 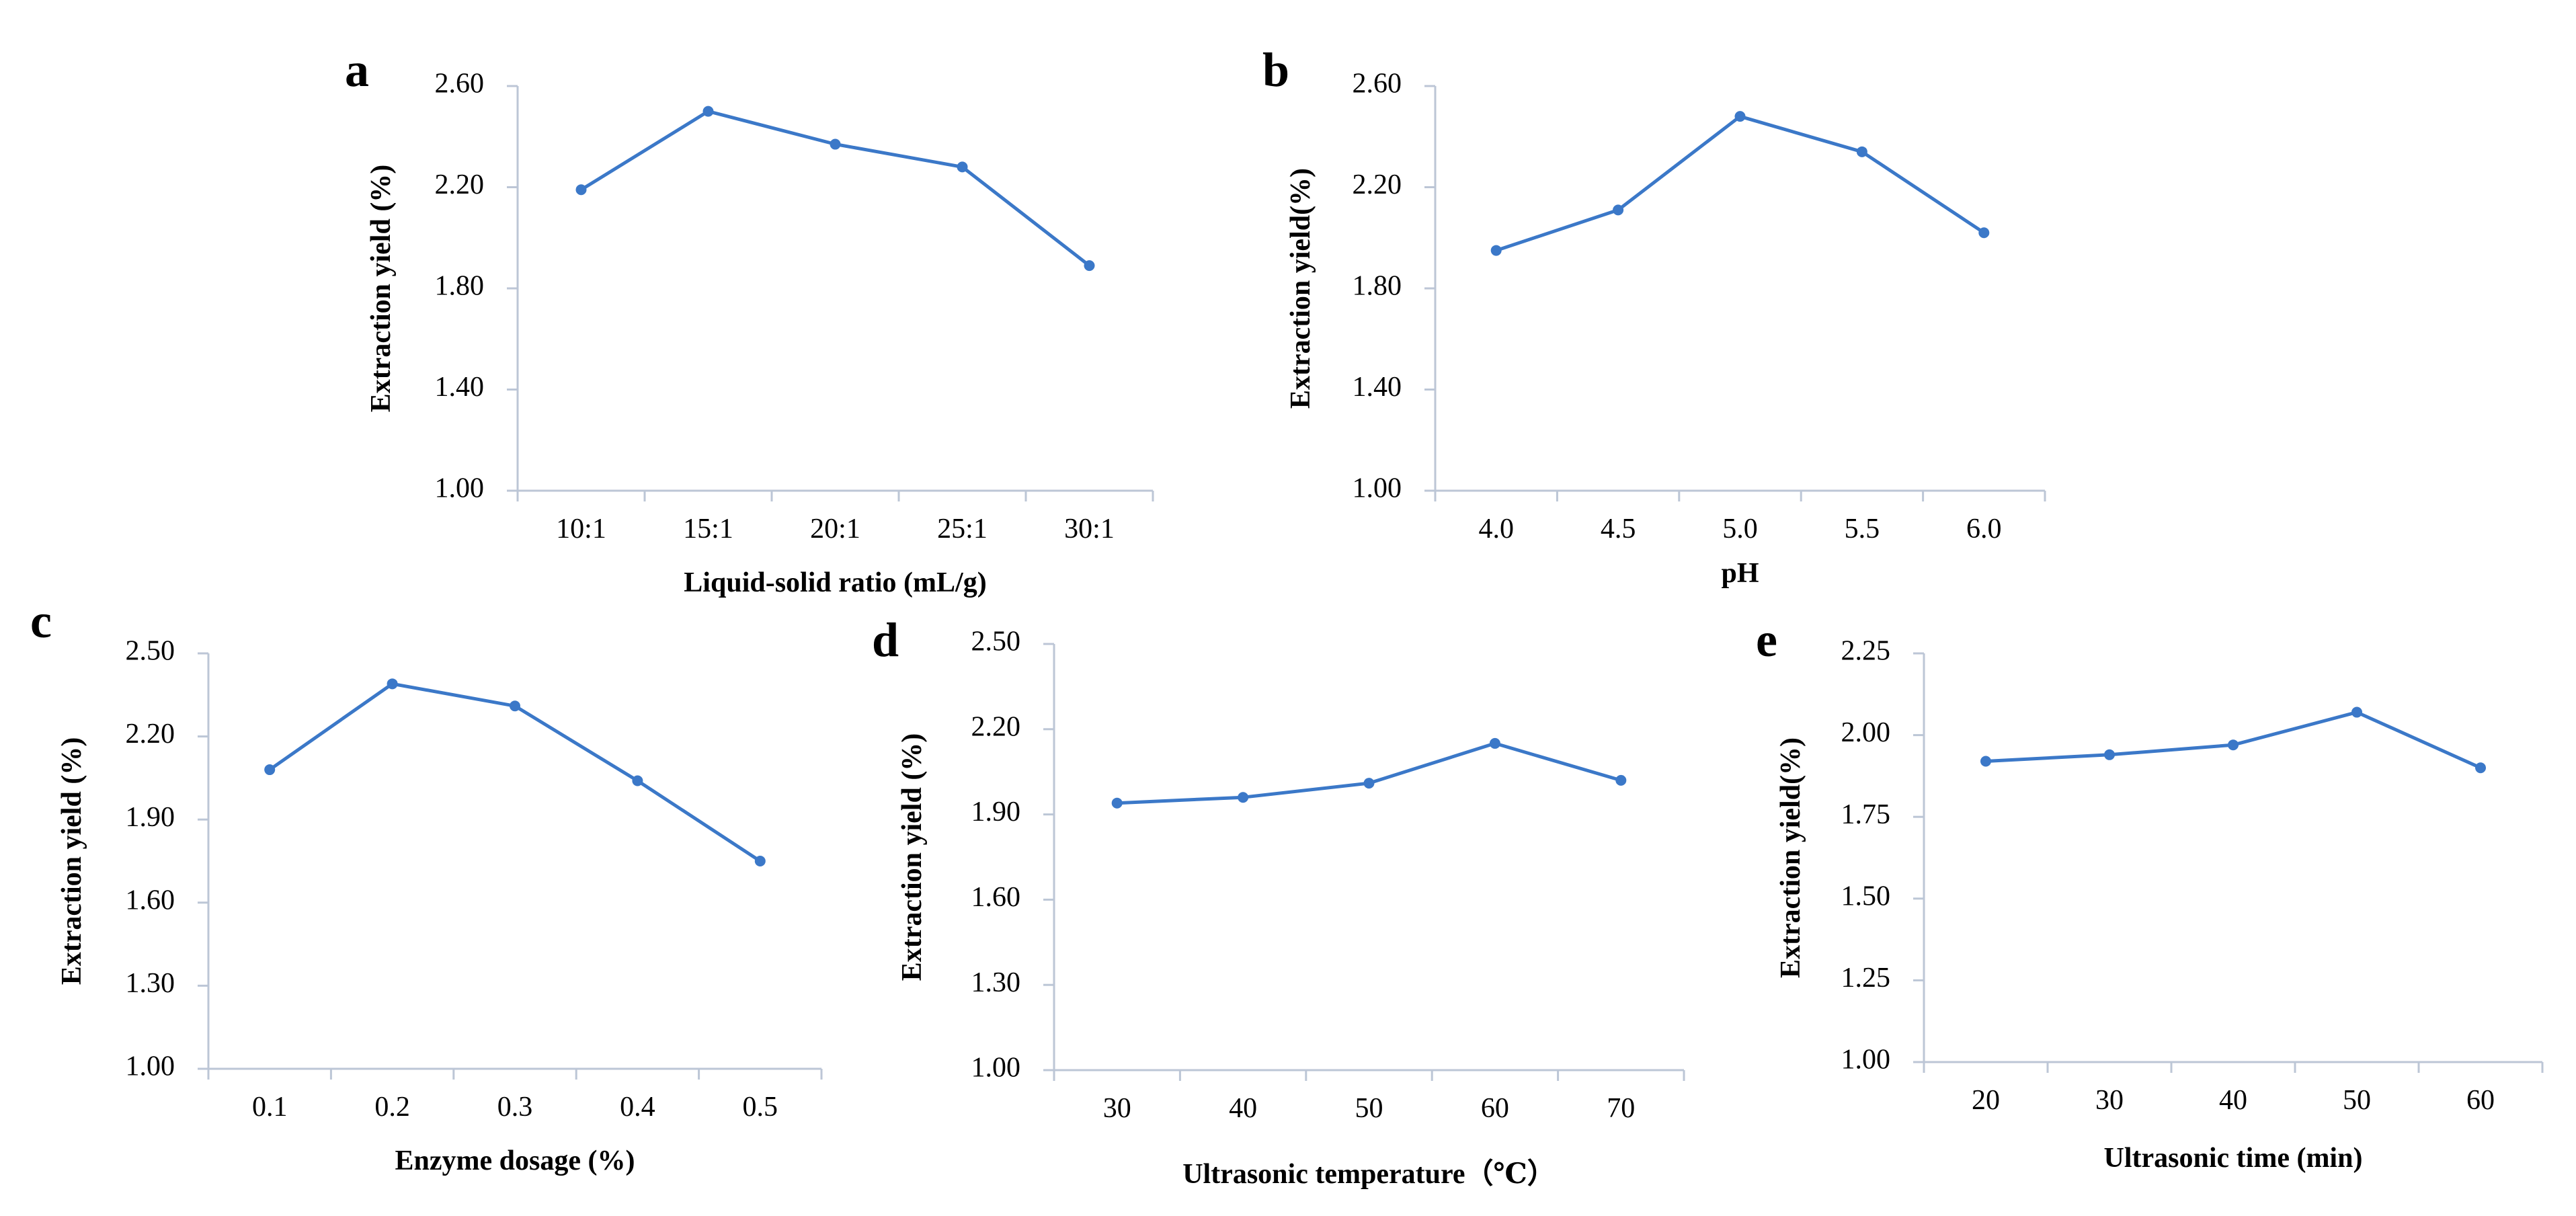 I want to click on x-tick-label: 20, so click(x=1986, y=1101).